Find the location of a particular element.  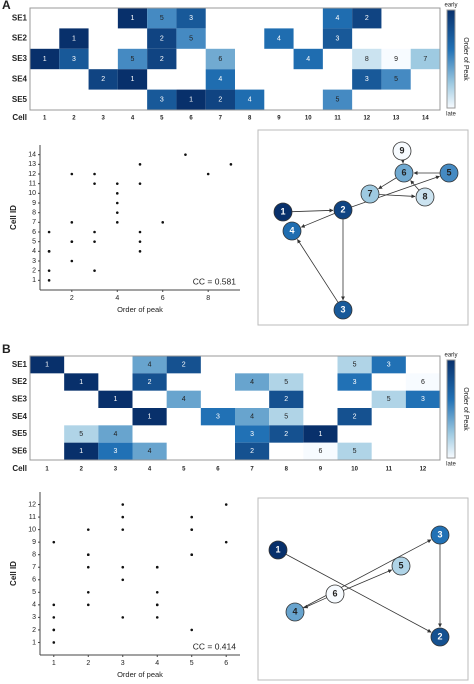

column-label: 3 is located at coordinates (104, 119).